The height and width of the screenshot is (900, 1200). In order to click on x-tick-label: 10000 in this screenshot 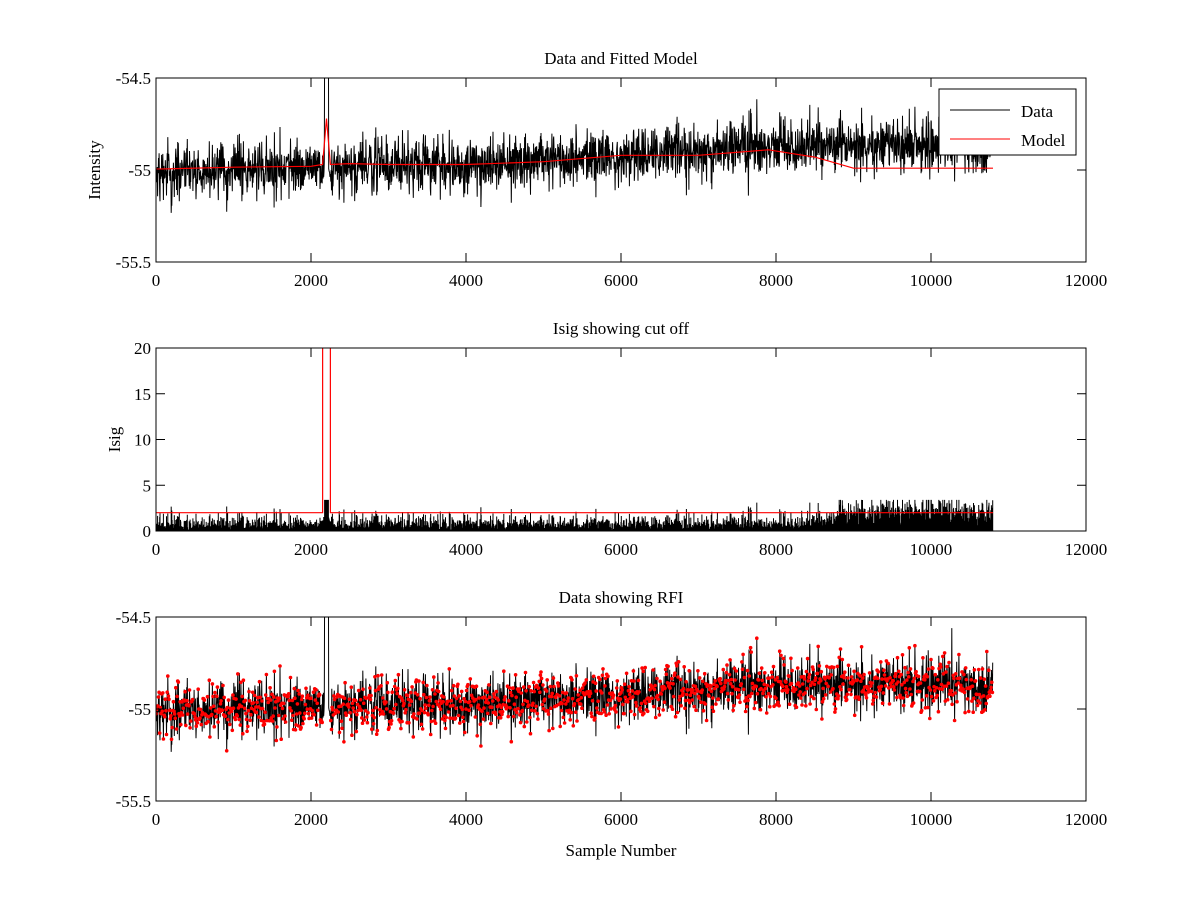, I will do `click(931, 549)`.